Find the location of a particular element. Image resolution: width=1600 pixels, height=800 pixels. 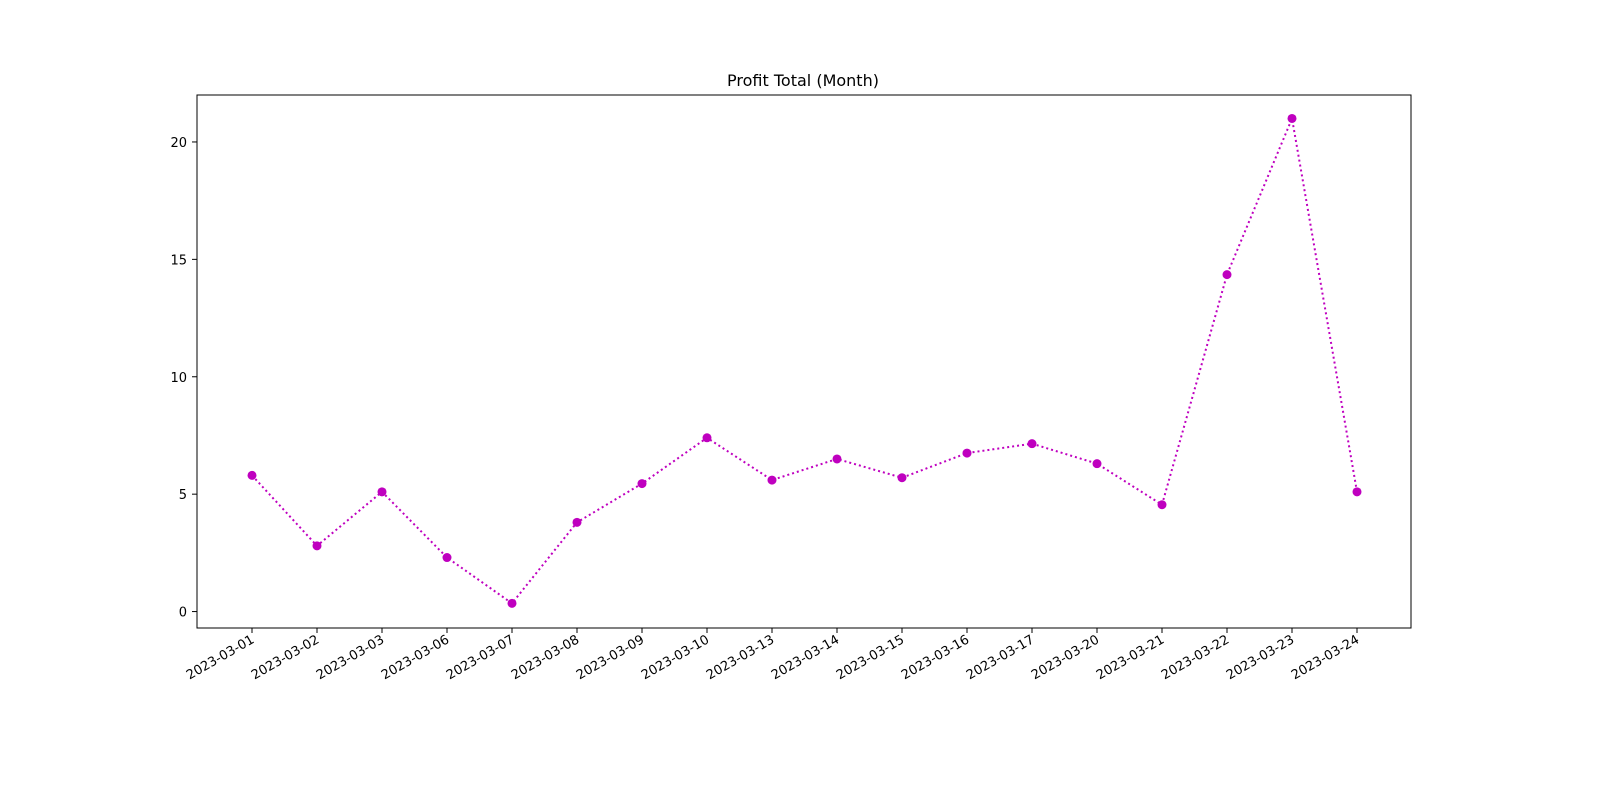

y-tick-label: 20 is located at coordinates (178, 143).